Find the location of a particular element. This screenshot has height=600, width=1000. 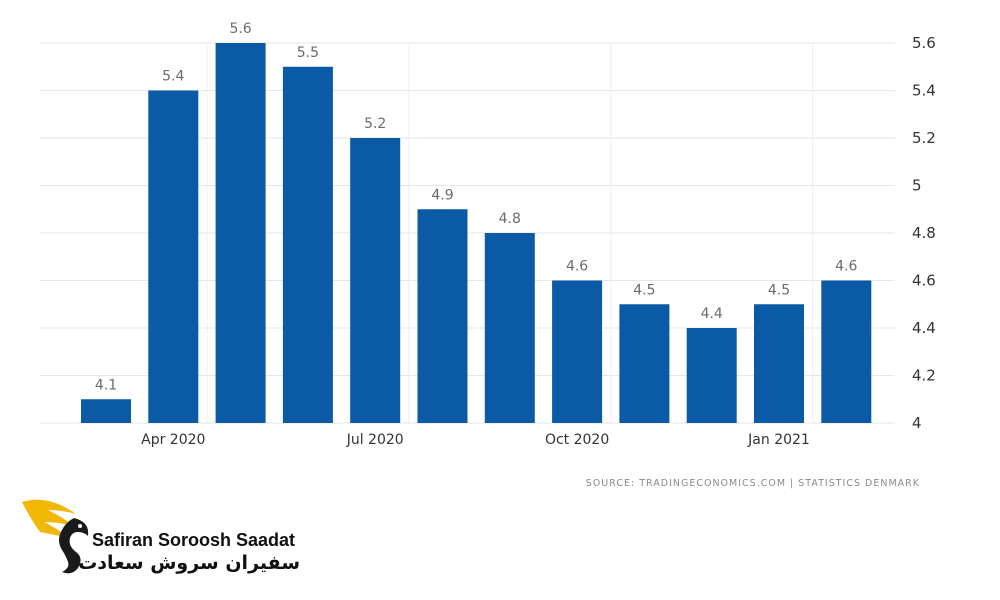

x-tick-label: Jul 2020 is located at coordinates (375, 440).